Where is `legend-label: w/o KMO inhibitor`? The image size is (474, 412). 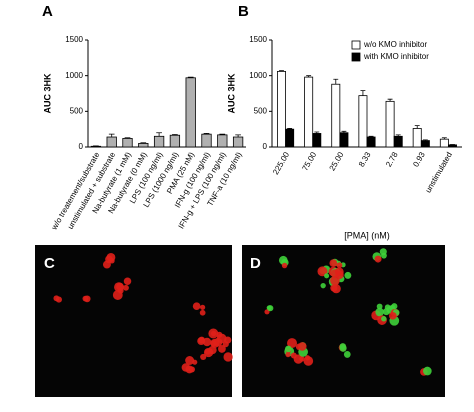 legend-label: w/o KMO inhibitor is located at coordinates (395, 44).